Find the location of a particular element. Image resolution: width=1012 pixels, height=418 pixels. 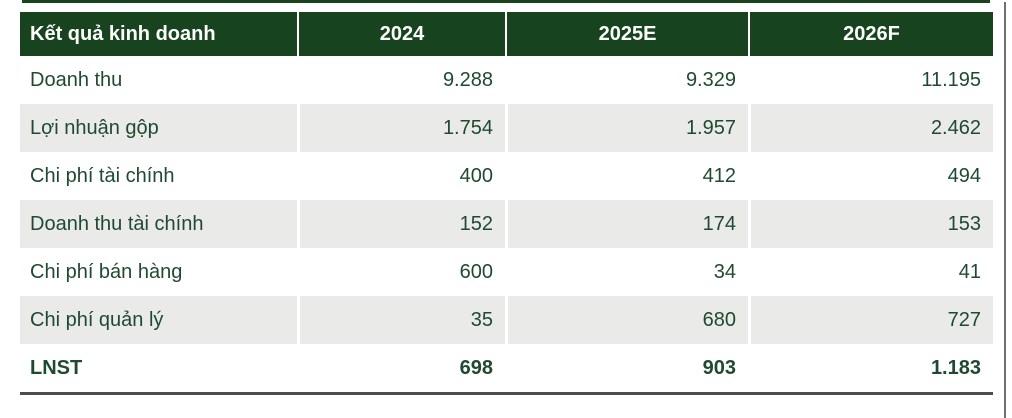

row-label-cell: Doanh thu is located at coordinates (76, 79).